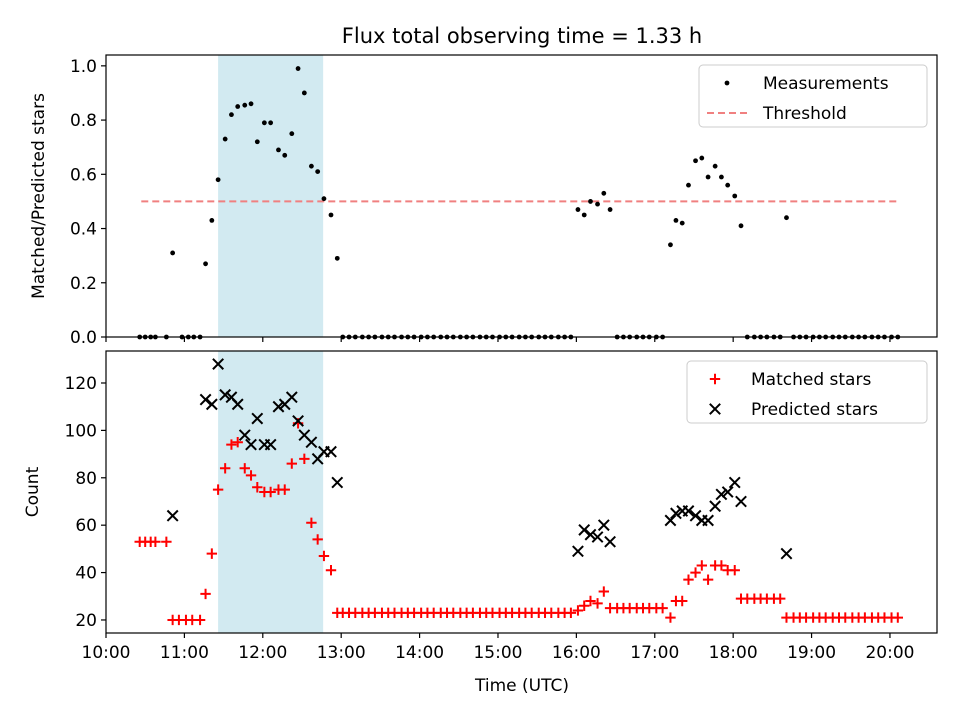  Describe the element at coordinates (419, 653) in the screenshot. I see `x-tick-label: 14:00` at that location.